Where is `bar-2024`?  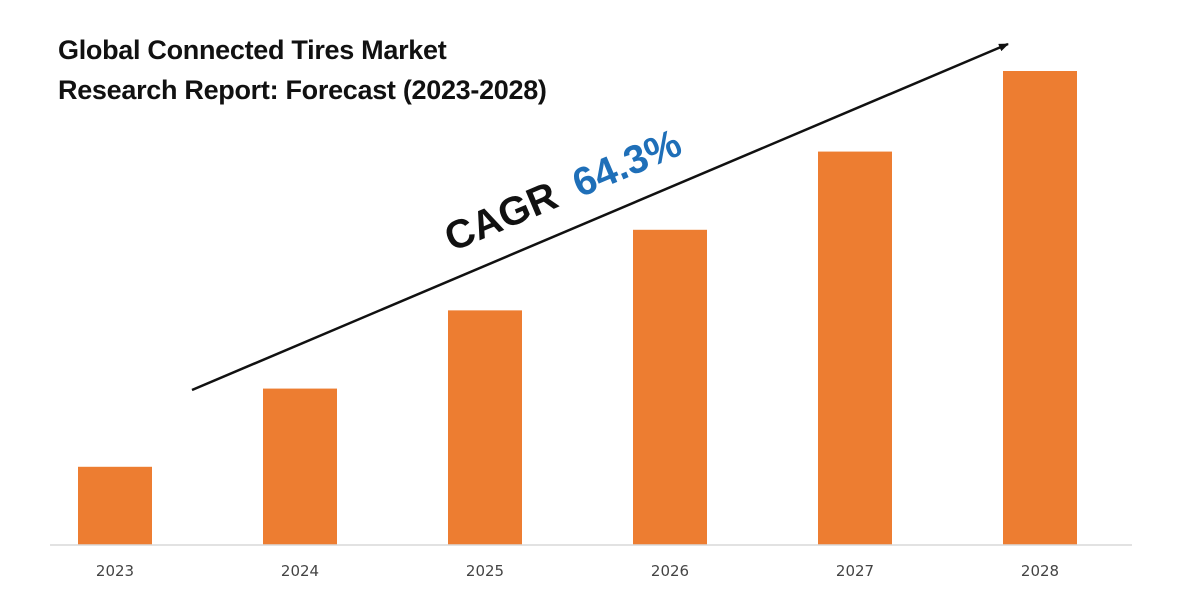 bar-2024 is located at coordinates (300, 466).